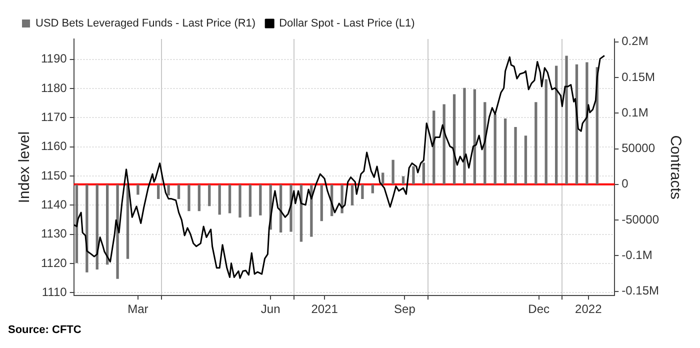 The width and height of the screenshot is (700, 348). I want to click on y2-tick-label: -50000, so click(641, 219).